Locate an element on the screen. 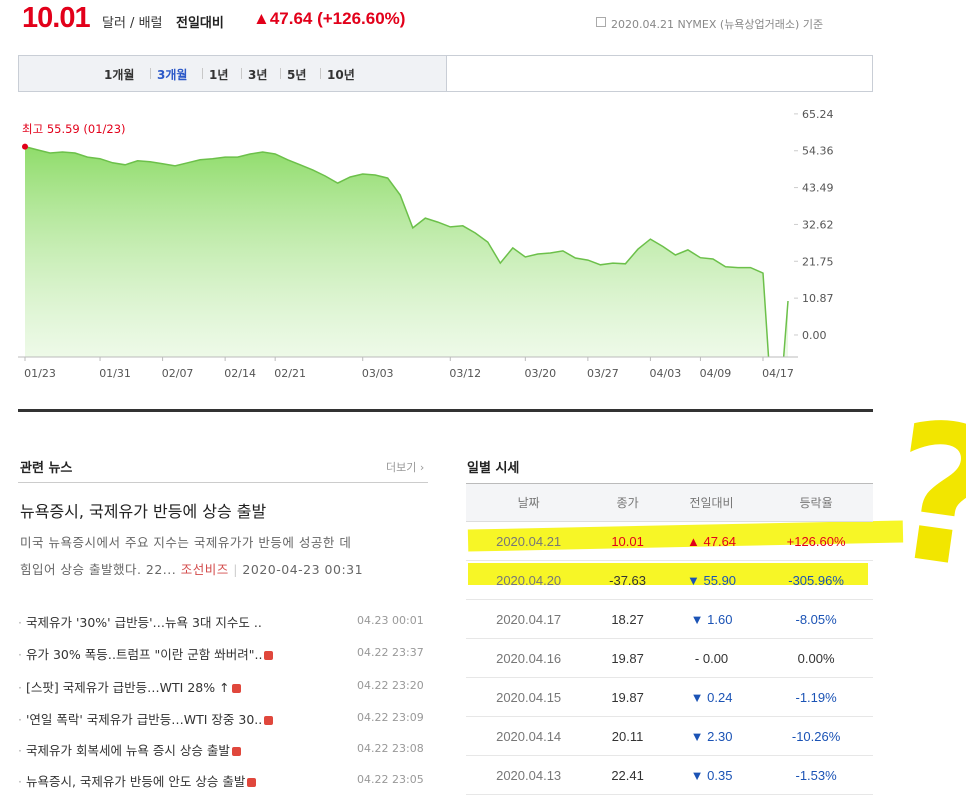  table-row: 2020.04.14 20.11 ▼ 2.30 -10.26% is located at coordinates (669, 736).